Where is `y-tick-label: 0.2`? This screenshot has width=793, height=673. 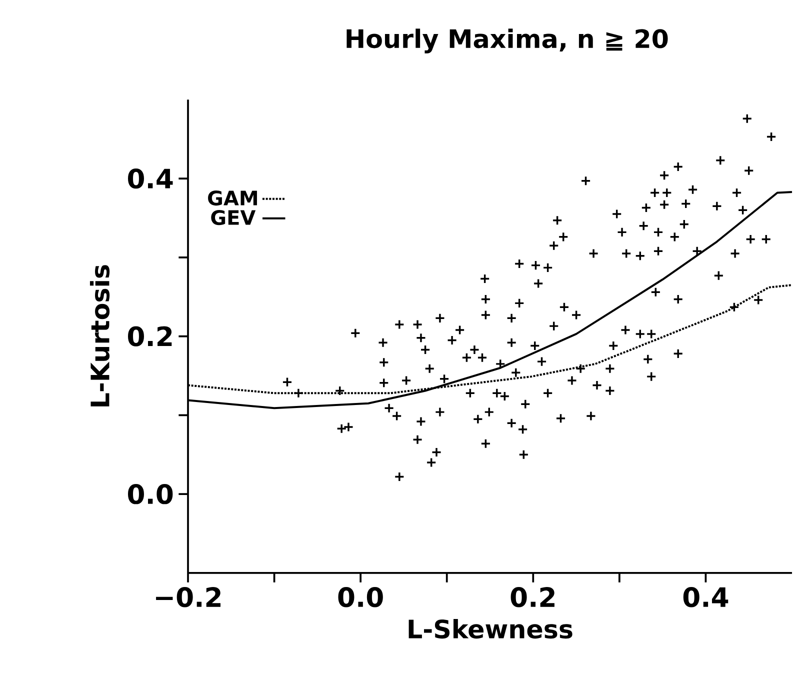
y-tick-label: 0.2 is located at coordinates (150, 336).